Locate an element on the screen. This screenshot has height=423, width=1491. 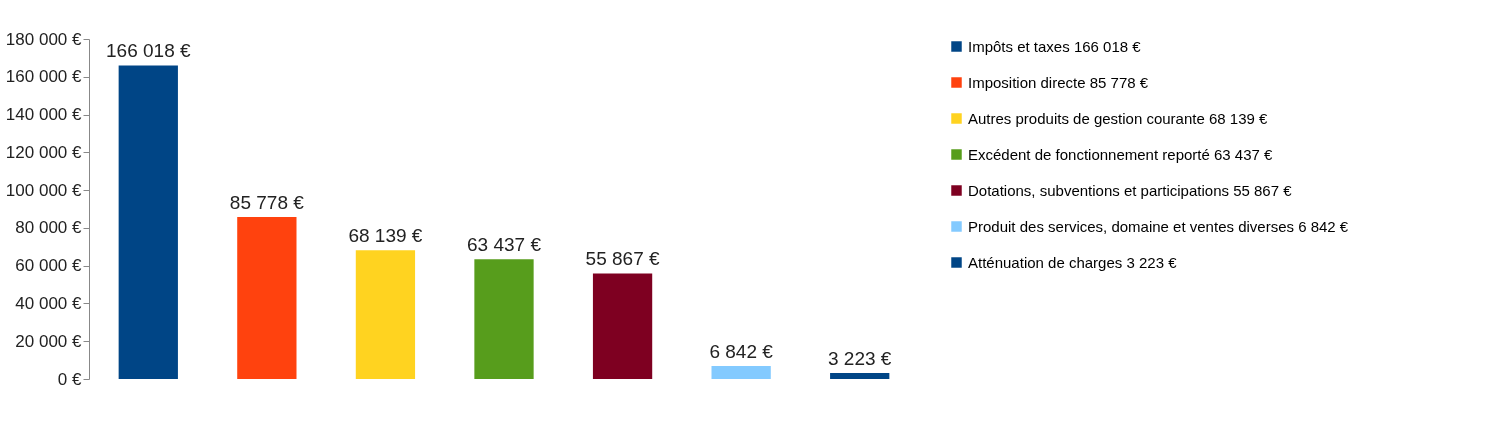
legend-label: Impôts et taxes 166 018 € is located at coordinates (1055, 46).